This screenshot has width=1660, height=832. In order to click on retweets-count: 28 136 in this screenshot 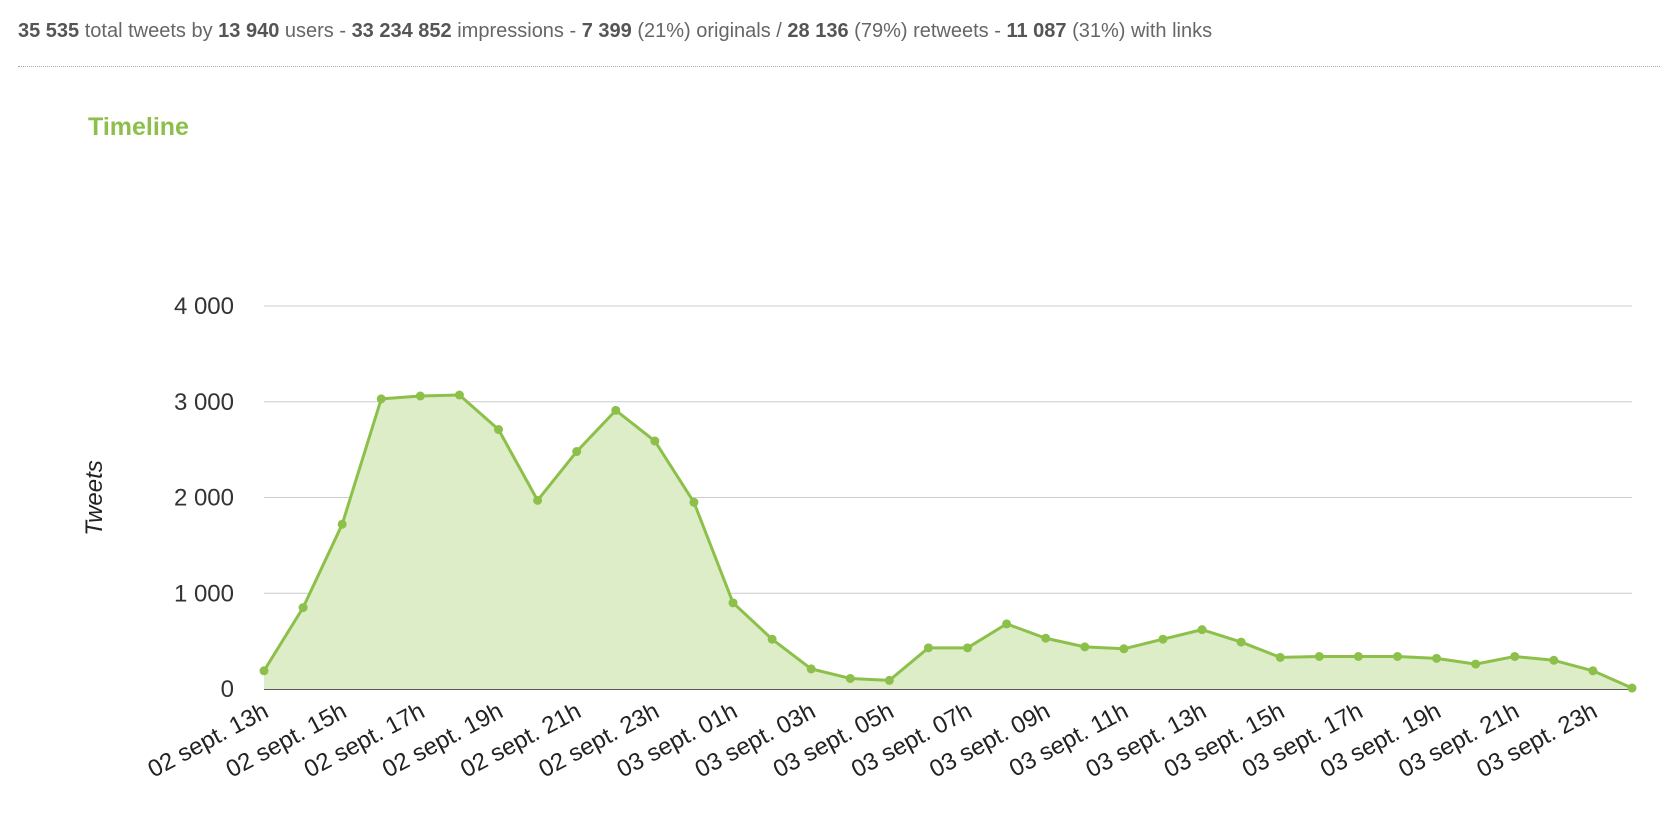, I will do `click(818, 31)`.